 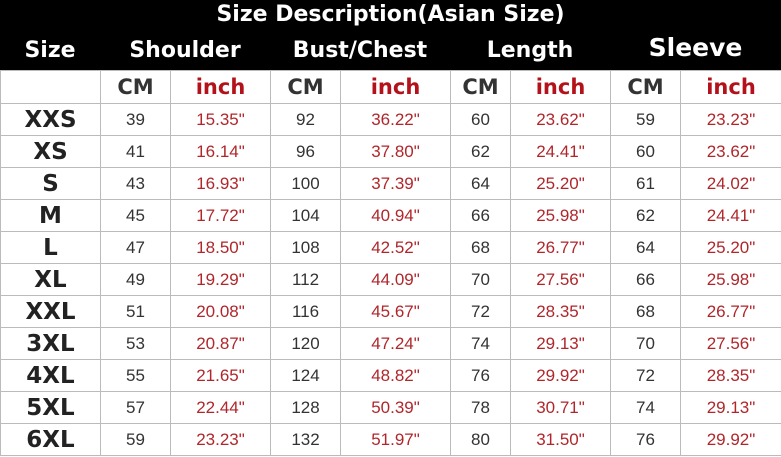 I want to click on sleeve-inch-cell: 29.13", so click(x=730, y=407).